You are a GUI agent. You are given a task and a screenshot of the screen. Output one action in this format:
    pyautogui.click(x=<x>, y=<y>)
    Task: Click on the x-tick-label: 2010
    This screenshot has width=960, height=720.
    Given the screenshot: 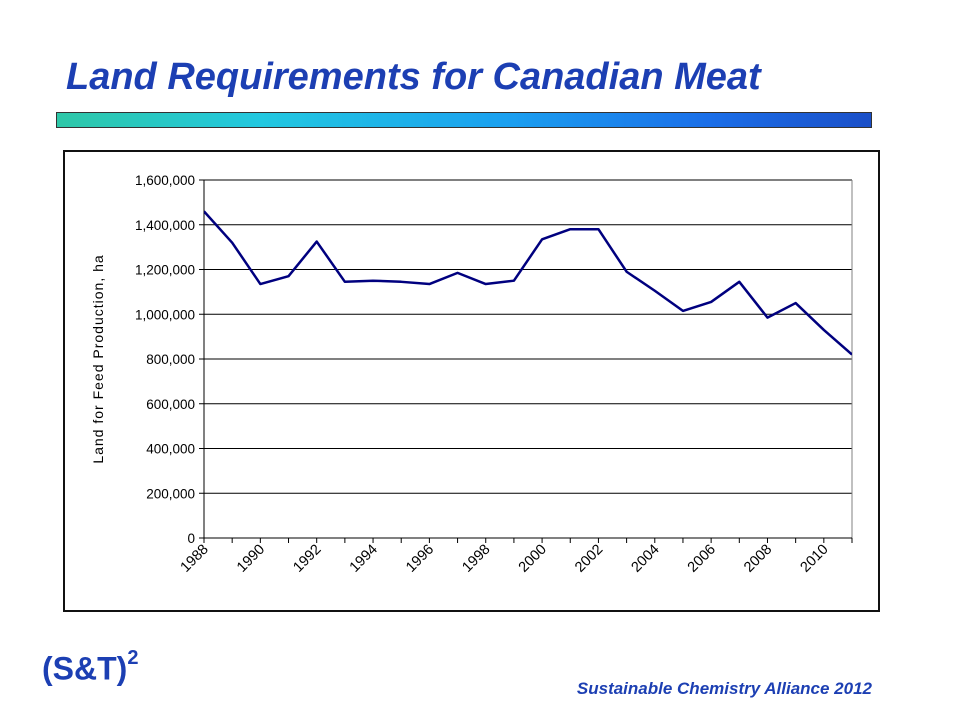 What is the action you would take?
    pyautogui.click(x=815, y=559)
    